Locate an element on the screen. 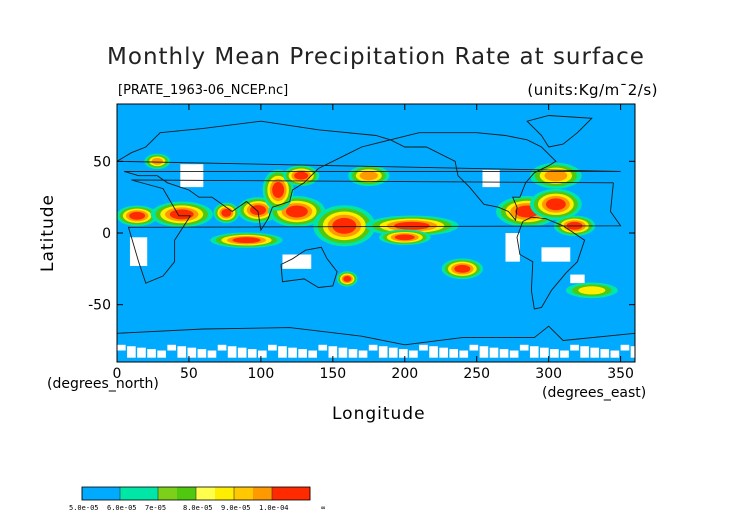 The width and height of the screenshot is (752, 532). colorbar-frame is located at coordinates (196, 493).